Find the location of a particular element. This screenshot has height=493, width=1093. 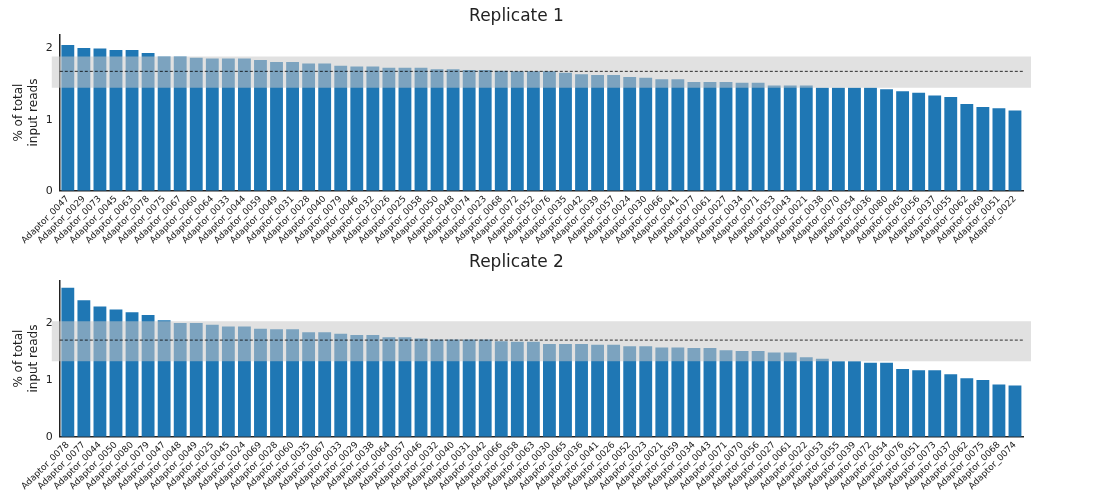

y-tick-label: 0 is located at coordinates (49, 190).